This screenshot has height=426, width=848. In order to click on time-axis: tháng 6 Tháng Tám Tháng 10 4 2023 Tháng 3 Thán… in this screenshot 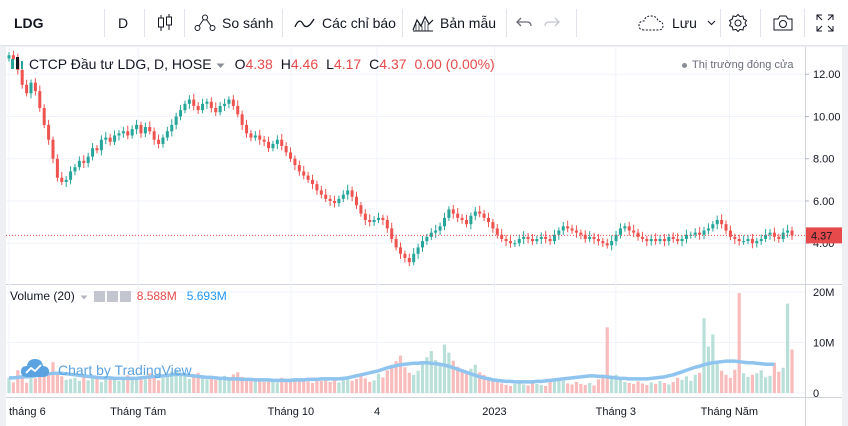, I will do `click(383, 412)`.